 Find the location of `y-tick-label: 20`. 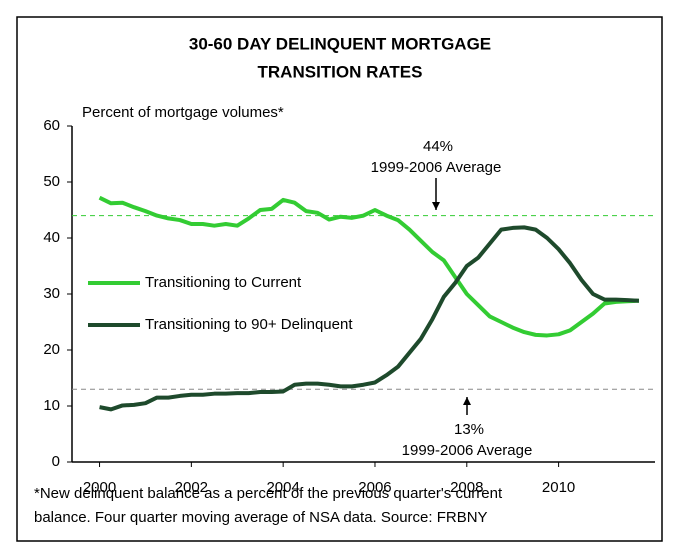

y-tick-label: 20 is located at coordinates (51, 349).